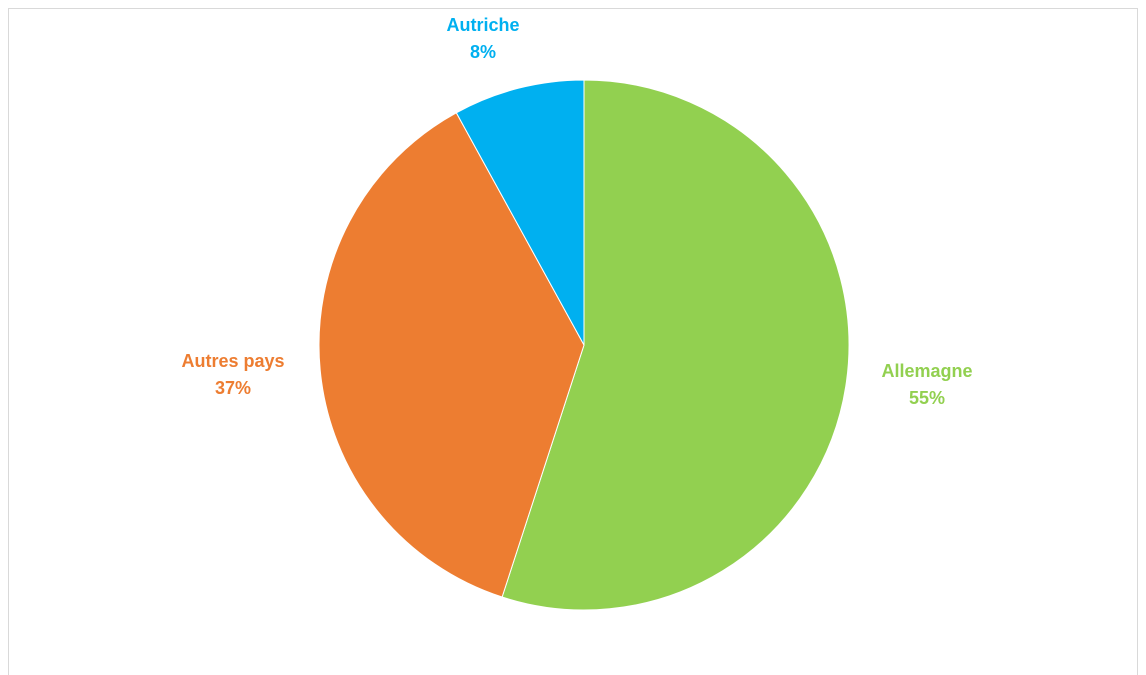 This screenshot has width=1146, height=675. Describe the element at coordinates (482, 25) in the screenshot. I see `data-label-category-autriche: Autriche` at that location.